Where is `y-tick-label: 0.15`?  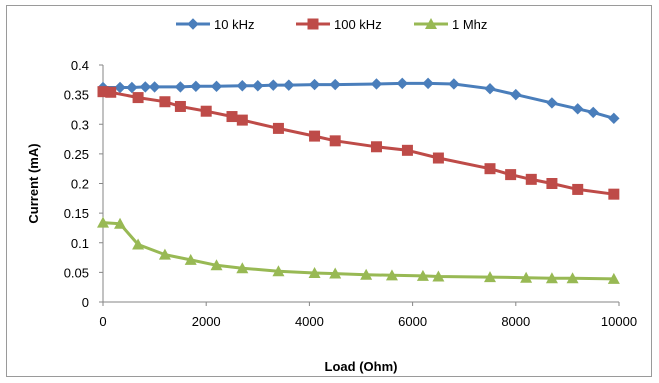
y-tick-label: 0.15 is located at coordinates (76, 213).